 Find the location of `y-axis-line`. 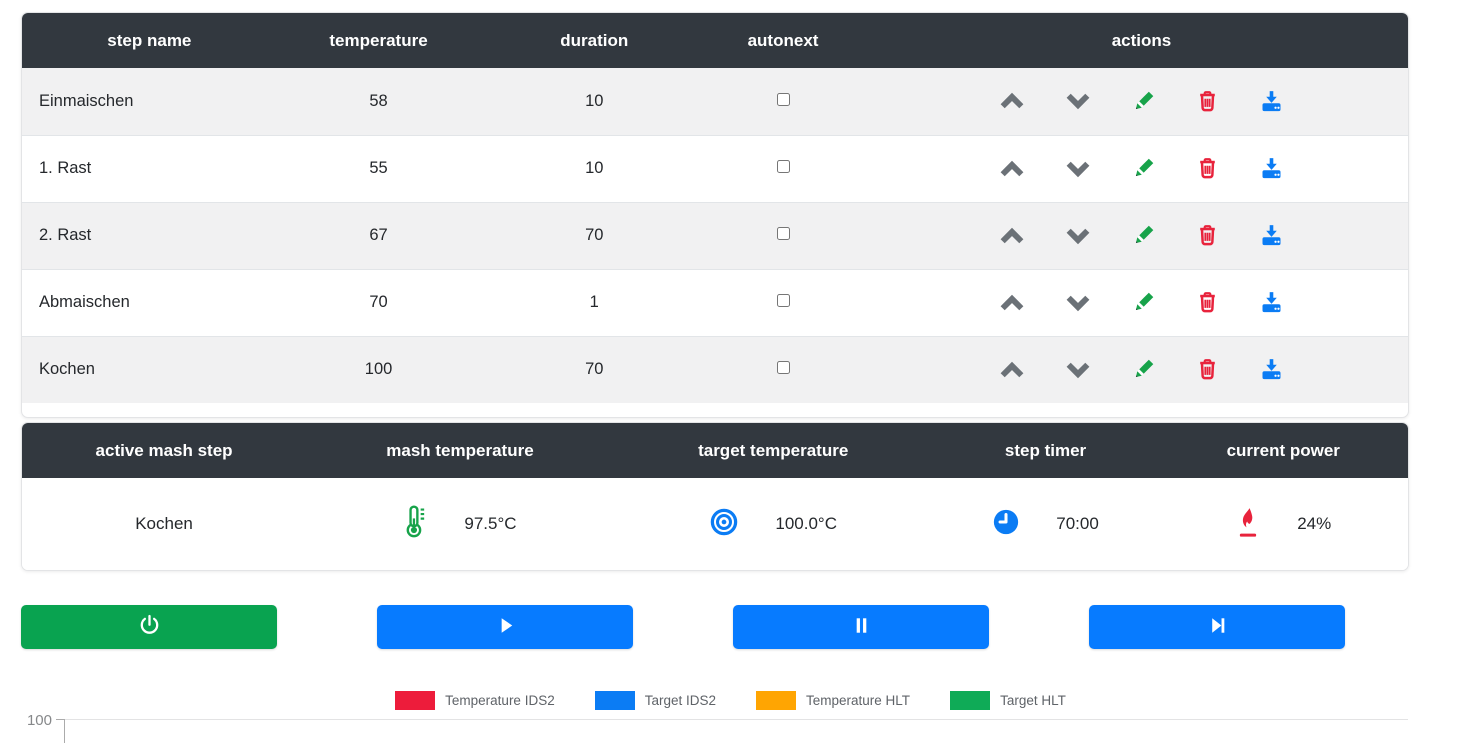

y-axis-line is located at coordinates (64, 731).